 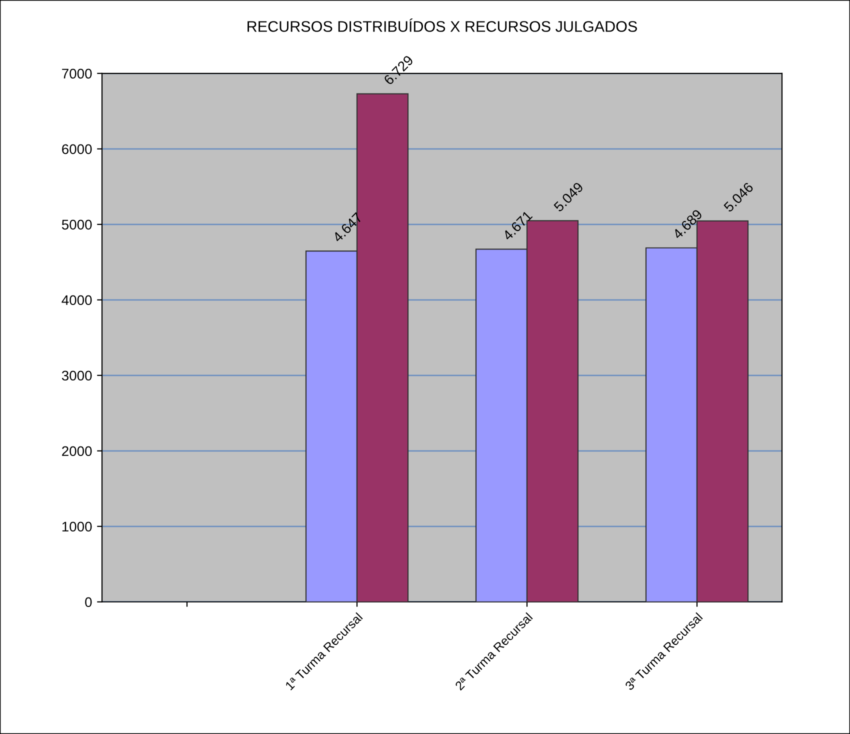 What do you see at coordinates (77, 149) in the screenshot?
I see `y-tick-label: 6000` at bounding box center [77, 149].